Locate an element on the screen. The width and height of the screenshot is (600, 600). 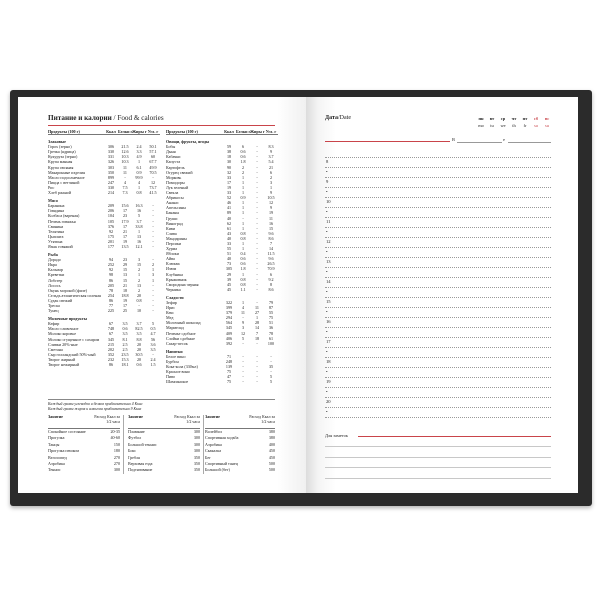
food-name: Кальмар is located at coordinates (55, 270).